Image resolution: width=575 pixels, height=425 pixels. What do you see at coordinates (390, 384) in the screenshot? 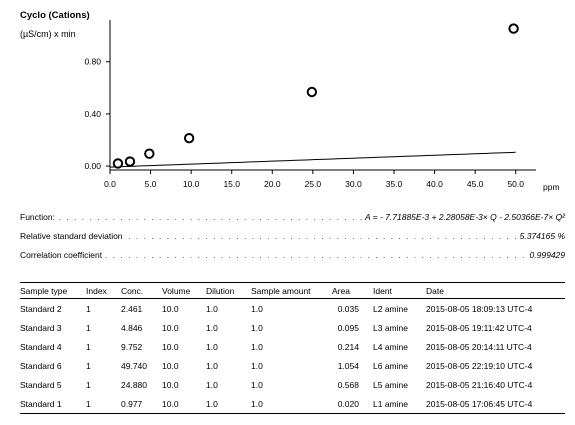
I see `cell-ident: L5 amine` at bounding box center [390, 384].